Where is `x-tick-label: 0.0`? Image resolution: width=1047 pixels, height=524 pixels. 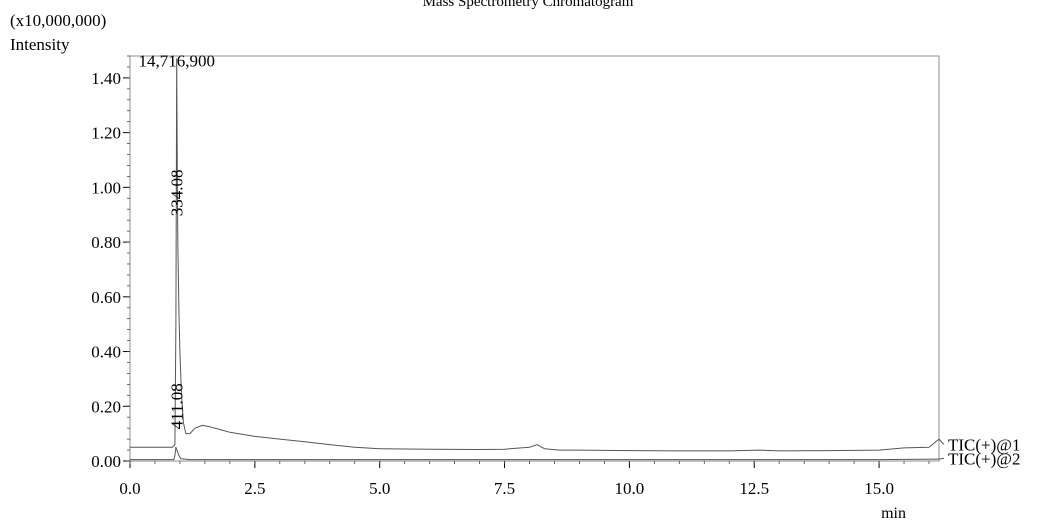 x-tick-label: 0.0 is located at coordinates (129, 488).